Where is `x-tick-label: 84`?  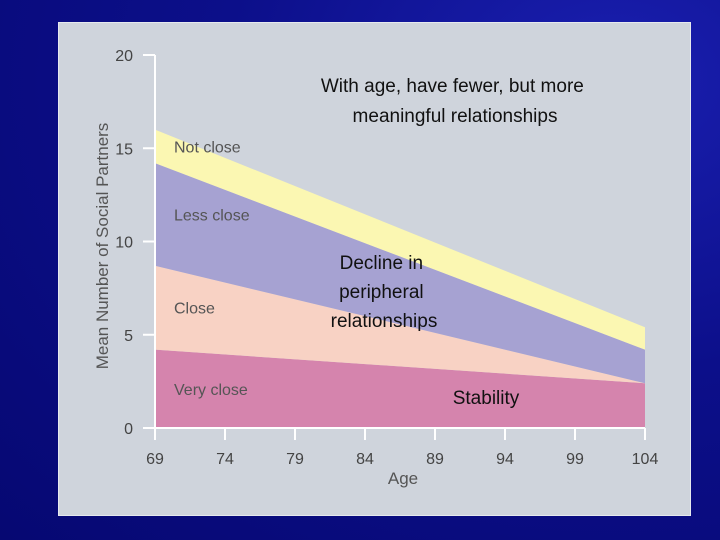
x-tick-label: 84 is located at coordinates (365, 459).